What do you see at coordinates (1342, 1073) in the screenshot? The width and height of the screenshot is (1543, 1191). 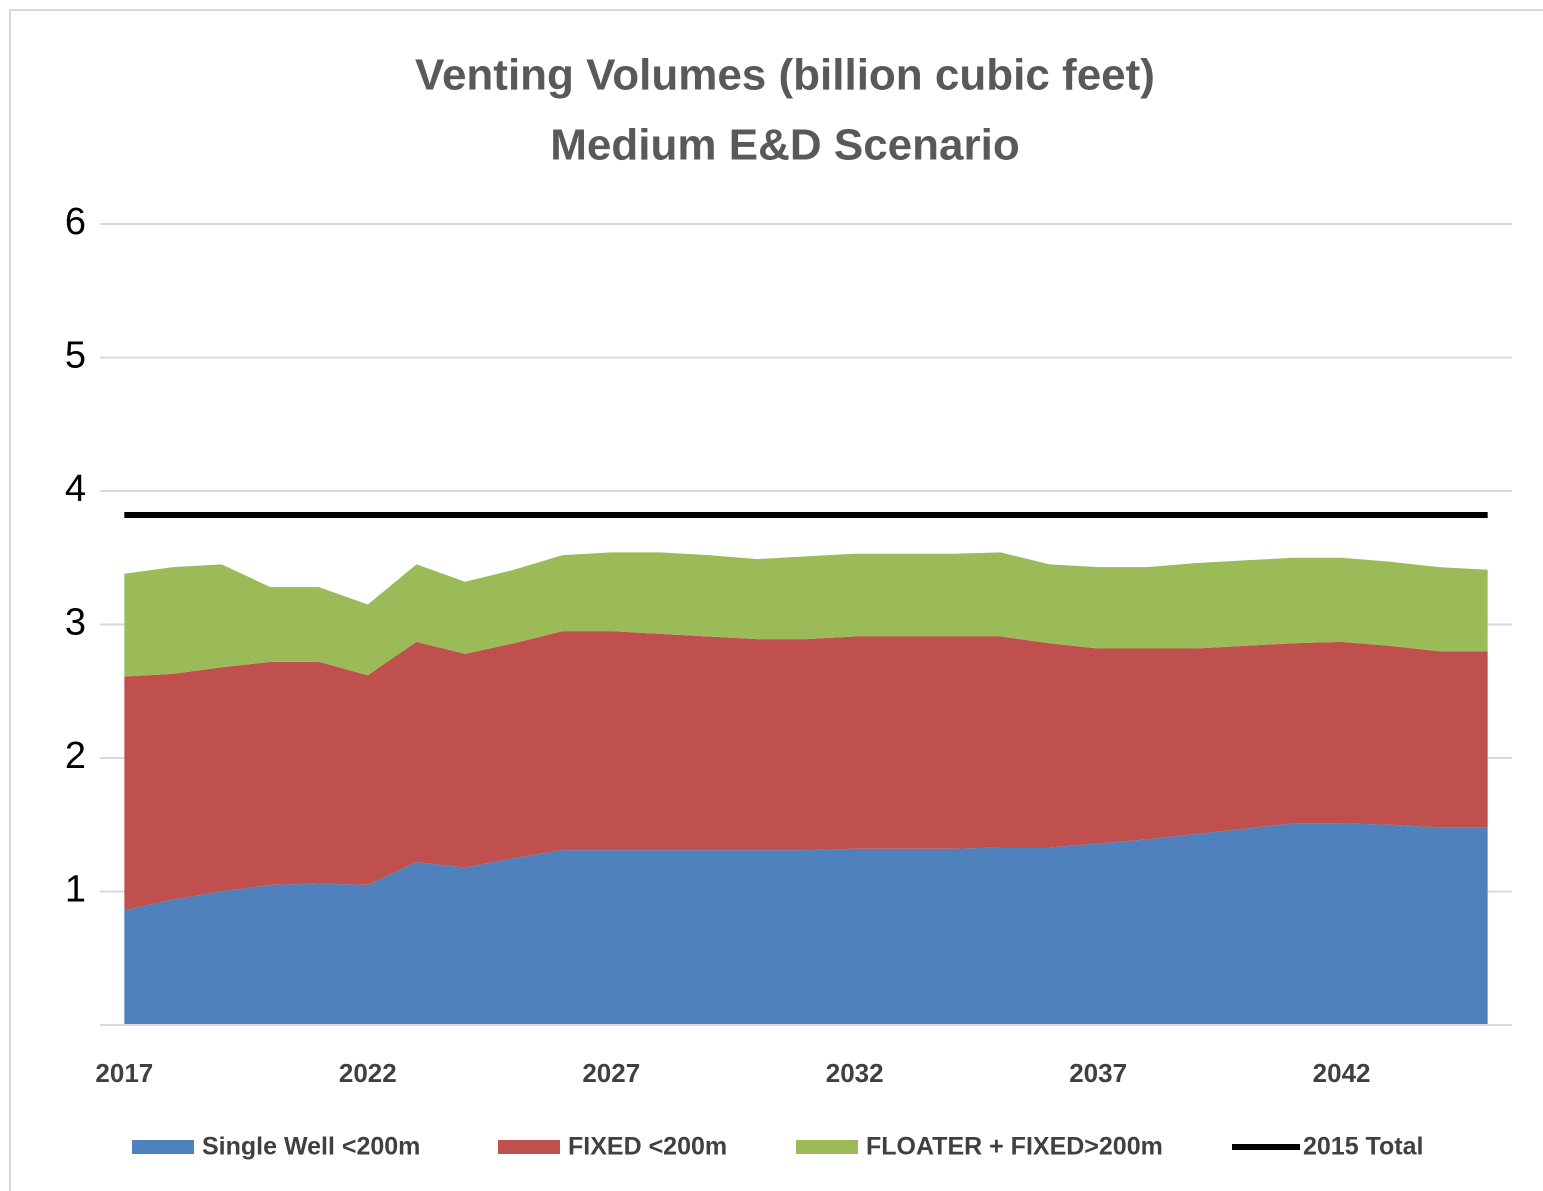 I see `x-tick-label: 2042` at bounding box center [1342, 1073].